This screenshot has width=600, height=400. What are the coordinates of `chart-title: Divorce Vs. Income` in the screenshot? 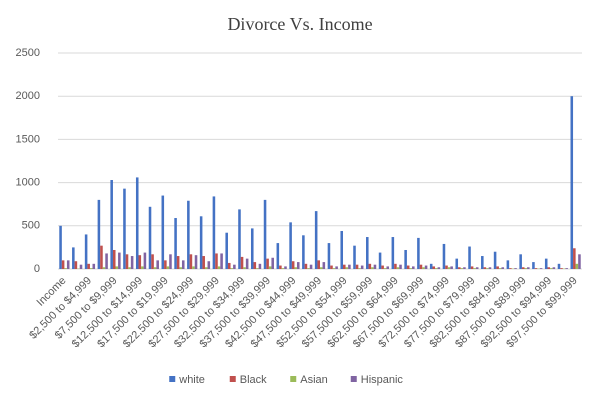 It's located at (299, 24).